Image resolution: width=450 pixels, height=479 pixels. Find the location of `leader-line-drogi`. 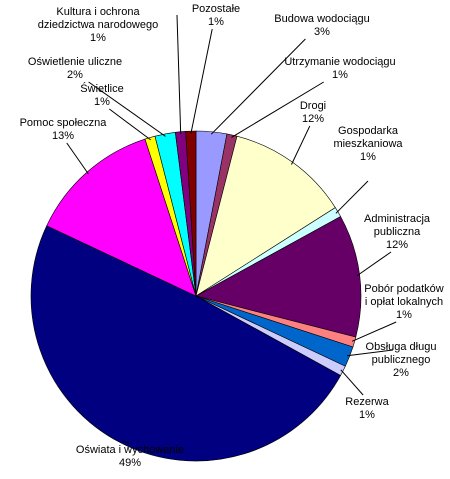

leader-line-drogi is located at coordinates (301, 145).